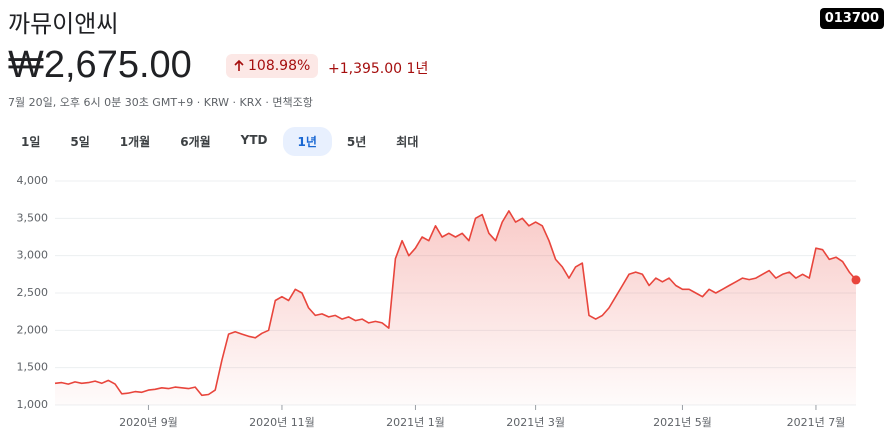 Image resolution: width=893 pixels, height=444 pixels. What do you see at coordinates (80, 142) in the screenshot?
I see `range-tab: 5일` at bounding box center [80, 142].